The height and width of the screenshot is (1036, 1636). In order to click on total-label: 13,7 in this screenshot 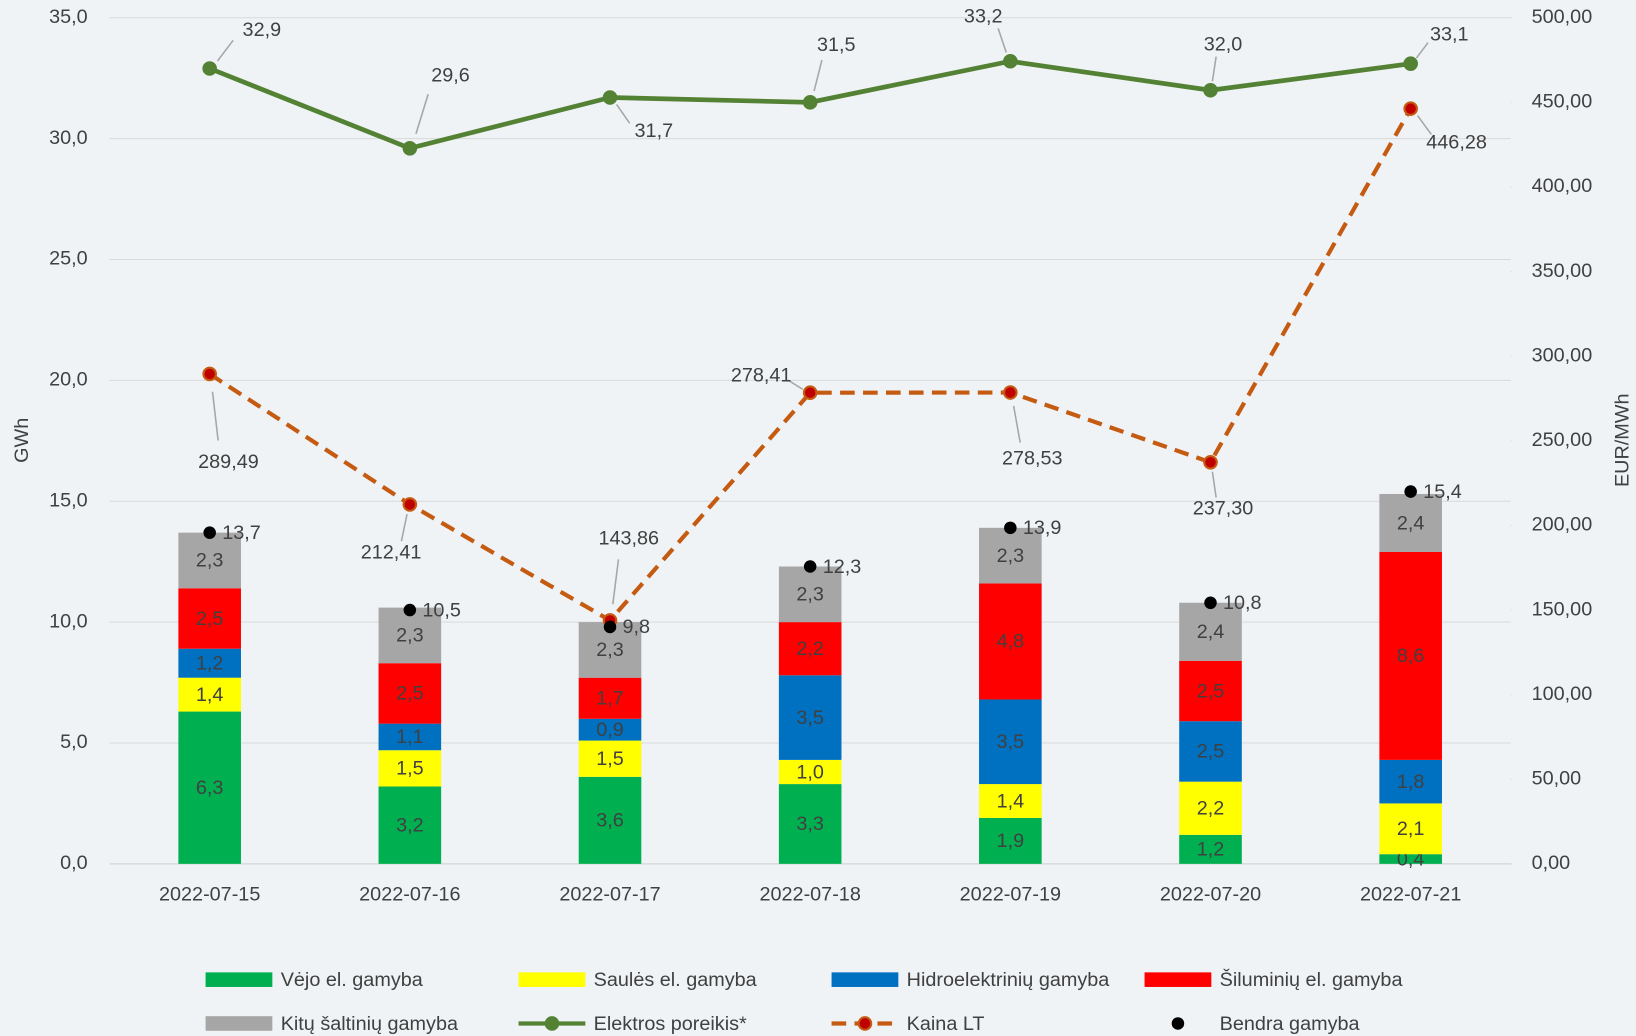, I will do `click(241, 533)`.